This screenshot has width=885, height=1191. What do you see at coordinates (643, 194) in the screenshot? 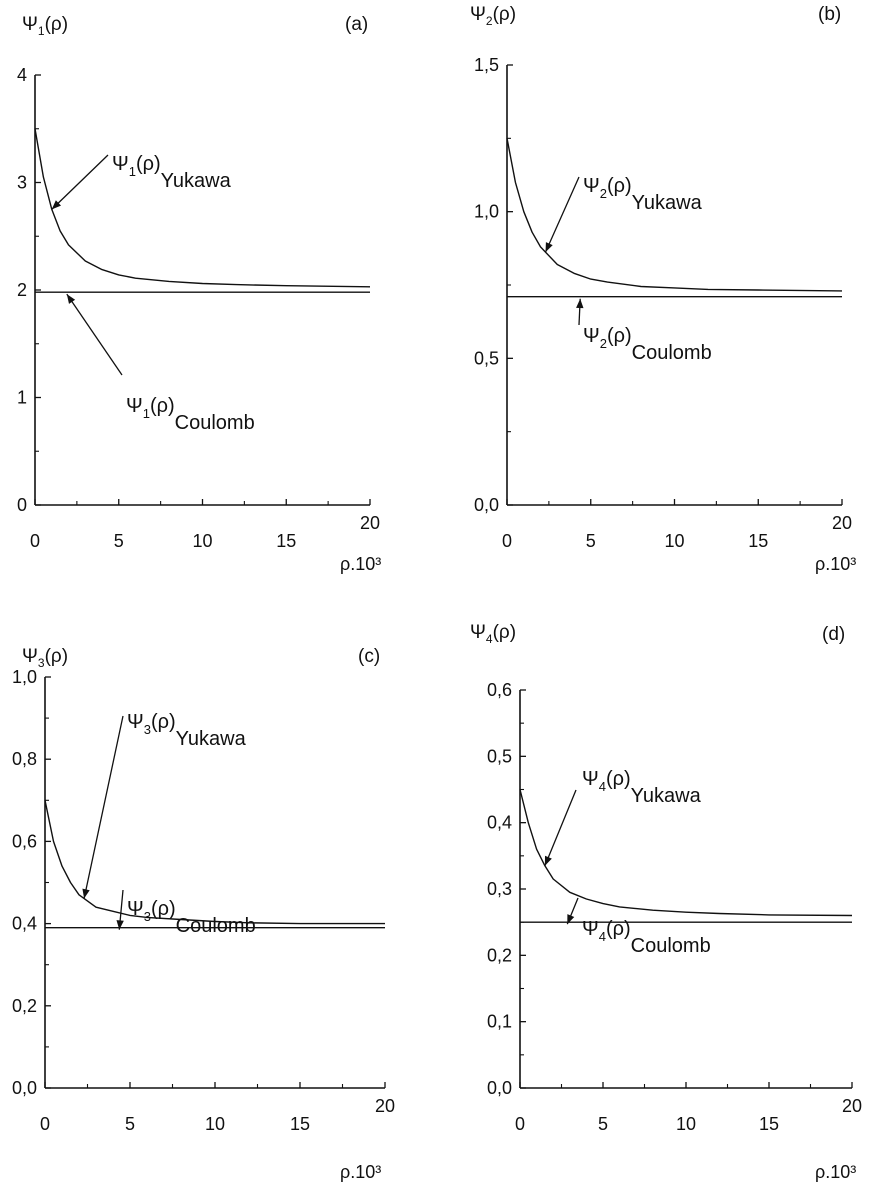
I see `annotation-yukawa: Ψ2(ρ)Yukawa` at bounding box center [643, 194].